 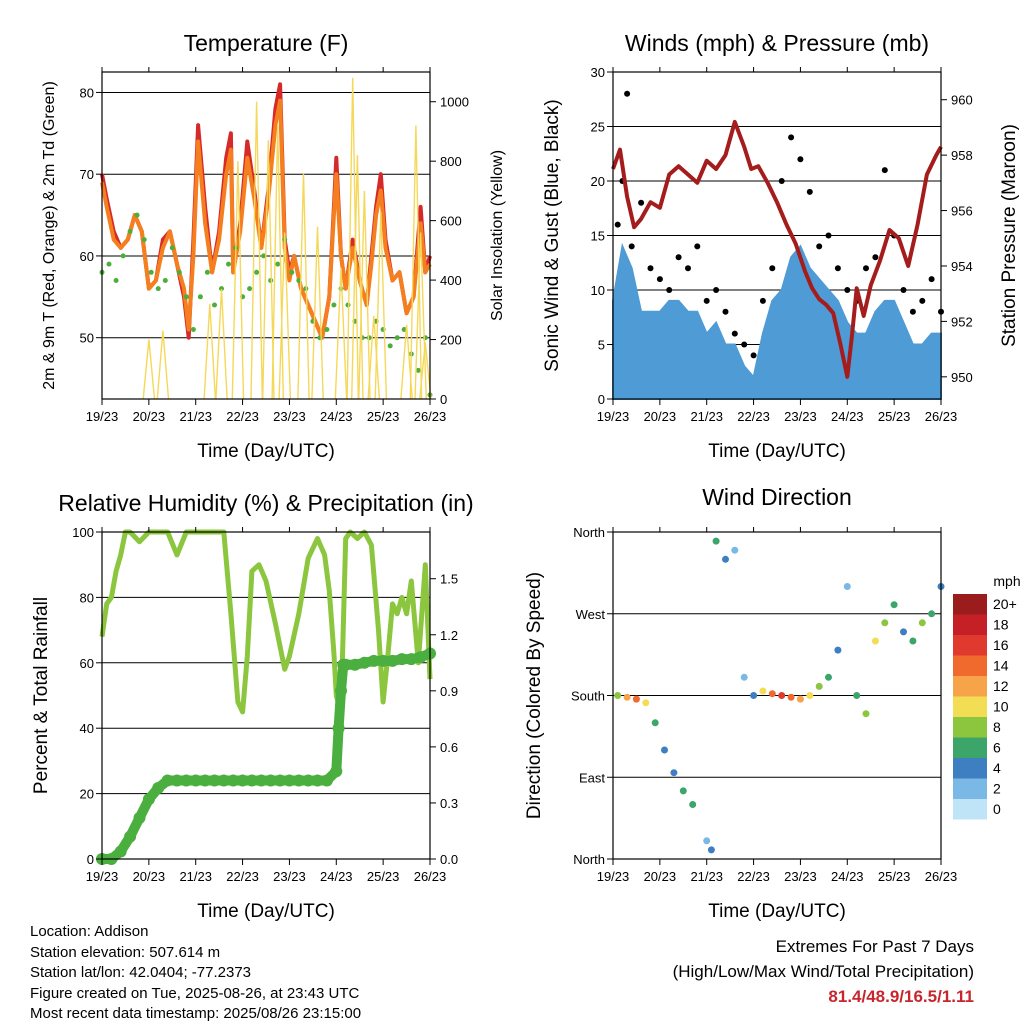 I want to click on y2-tick-label: 960, so click(x=962, y=100).